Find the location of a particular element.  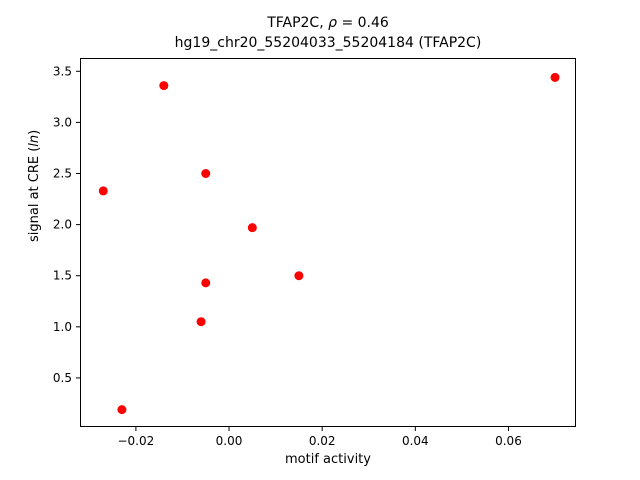

x-tick-label: 0.04 is located at coordinates (415, 441).